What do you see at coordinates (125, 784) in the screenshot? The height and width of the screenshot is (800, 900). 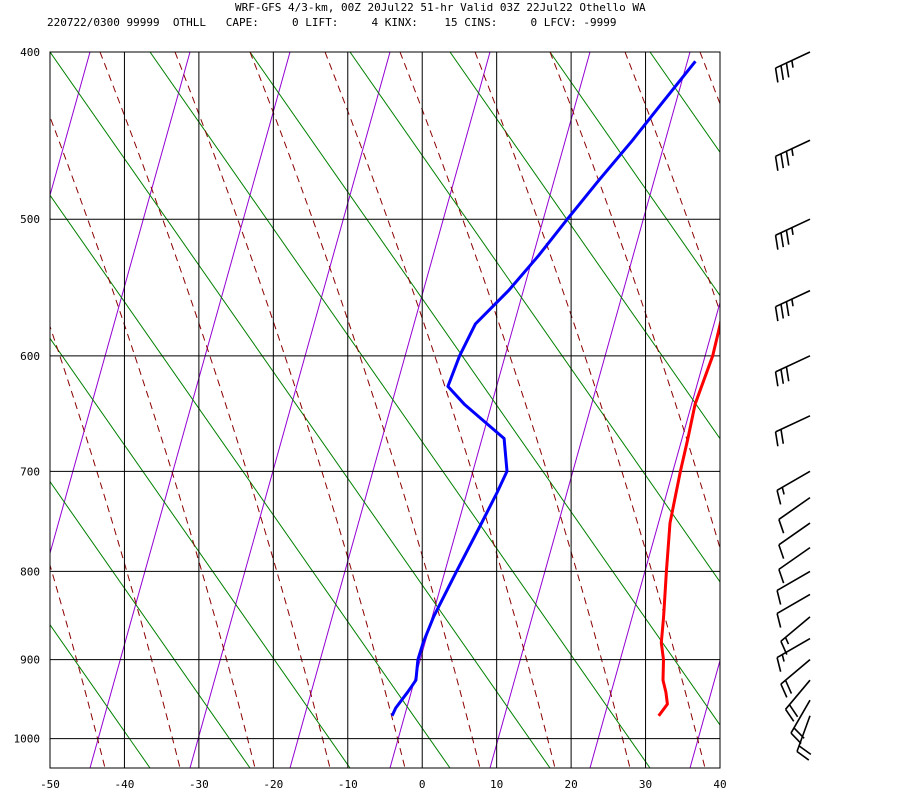 I see `x-tick-label: -40` at bounding box center [125, 784].